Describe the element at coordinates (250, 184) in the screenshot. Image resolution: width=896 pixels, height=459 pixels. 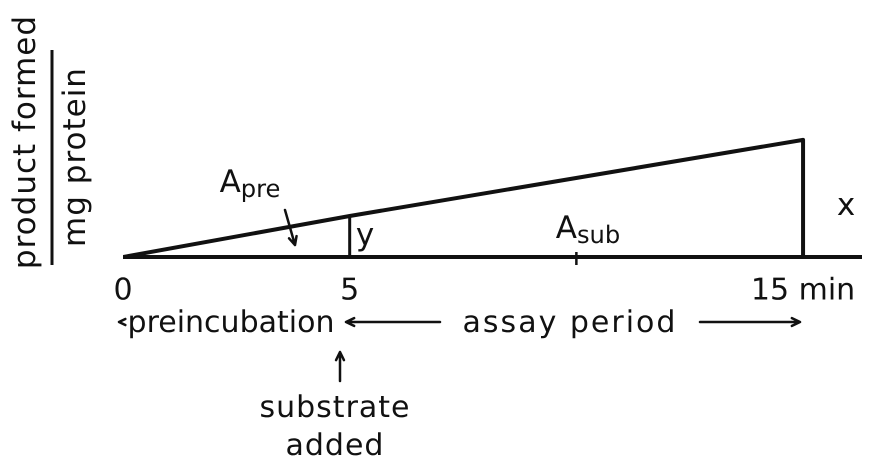
I see `annotation: A$_{pre}$` at that location.